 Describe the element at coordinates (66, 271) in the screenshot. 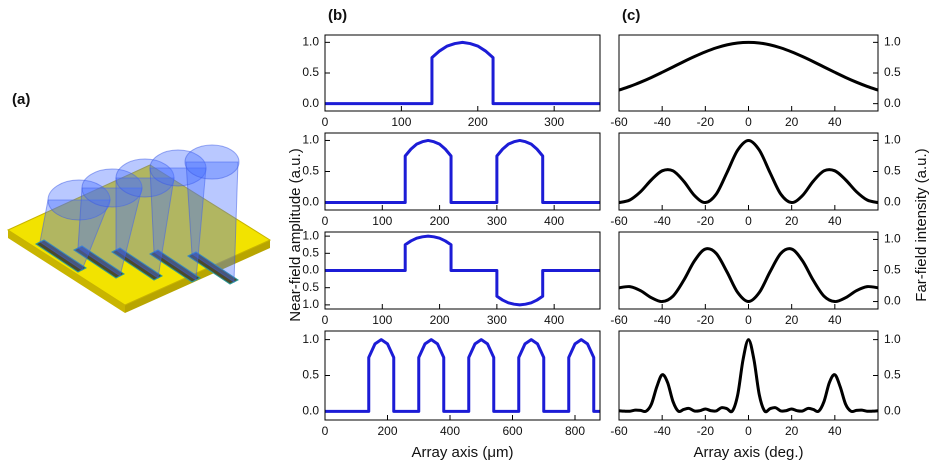

I see `substrate-edge` at that location.